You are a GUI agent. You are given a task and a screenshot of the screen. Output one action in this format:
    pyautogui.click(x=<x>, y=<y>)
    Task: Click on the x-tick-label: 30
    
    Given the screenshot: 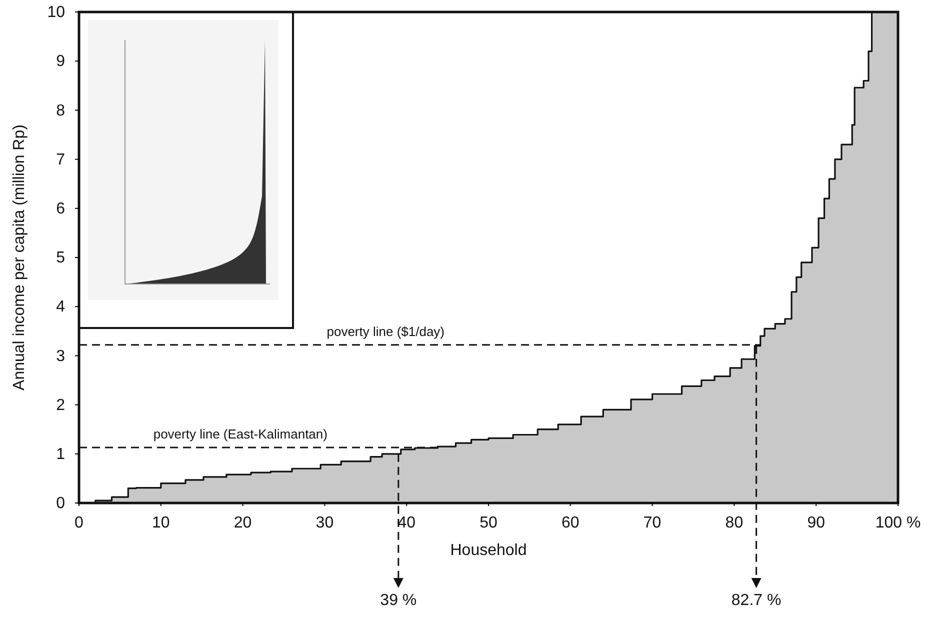 What is the action you would take?
    pyautogui.click(x=325, y=523)
    